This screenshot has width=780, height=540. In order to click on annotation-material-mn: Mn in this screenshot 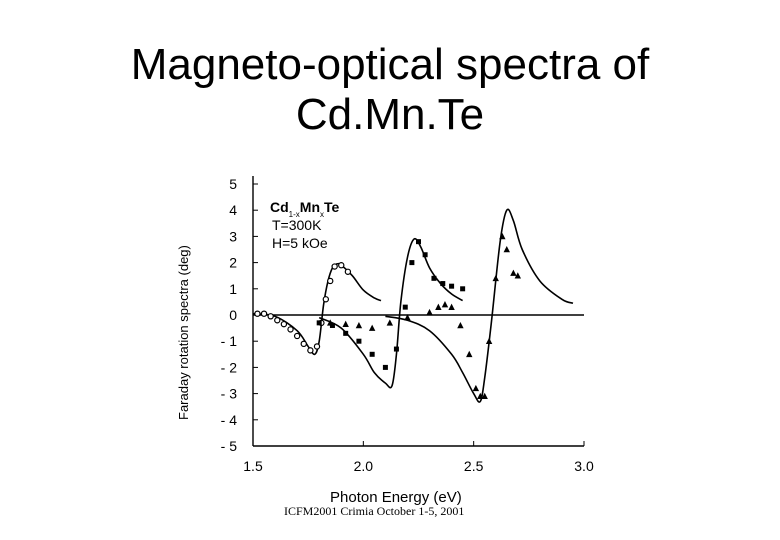, I will do `click(310, 207)`.